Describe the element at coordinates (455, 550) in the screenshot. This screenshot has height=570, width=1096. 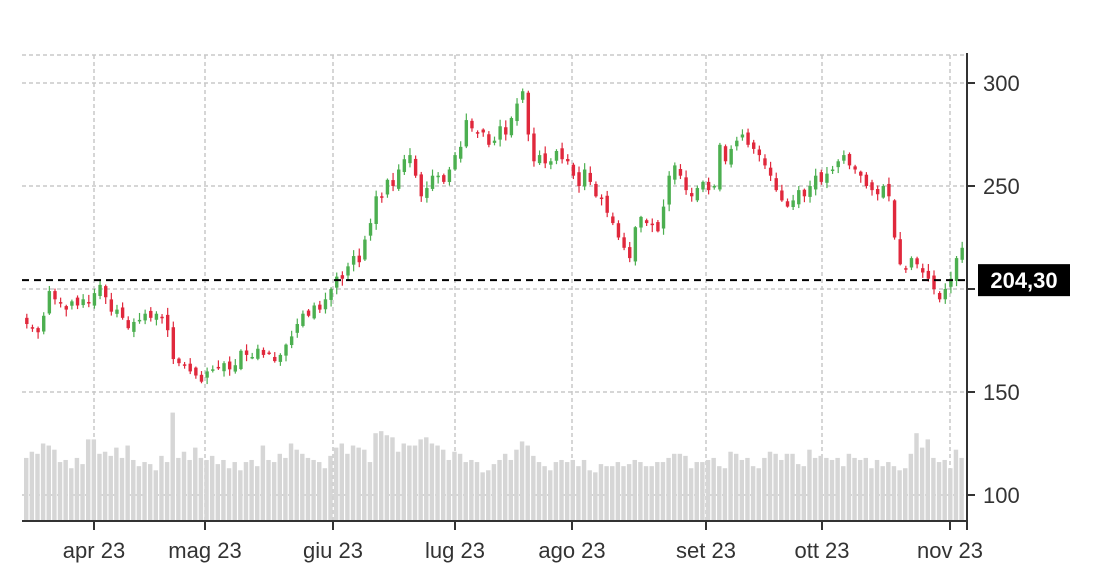
I see `x-tick-label: lug 23` at that location.